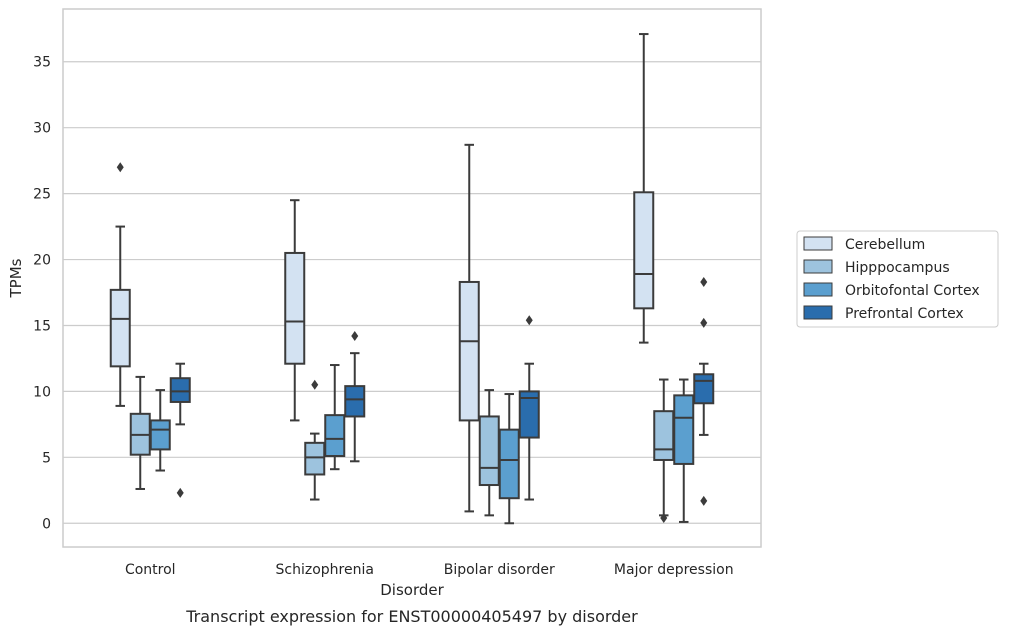 This screenshot has height=634, width=1009. Describe the element at coordinates (42, 392) in the screenshot. I see `y-tick-label: 10` at that location.